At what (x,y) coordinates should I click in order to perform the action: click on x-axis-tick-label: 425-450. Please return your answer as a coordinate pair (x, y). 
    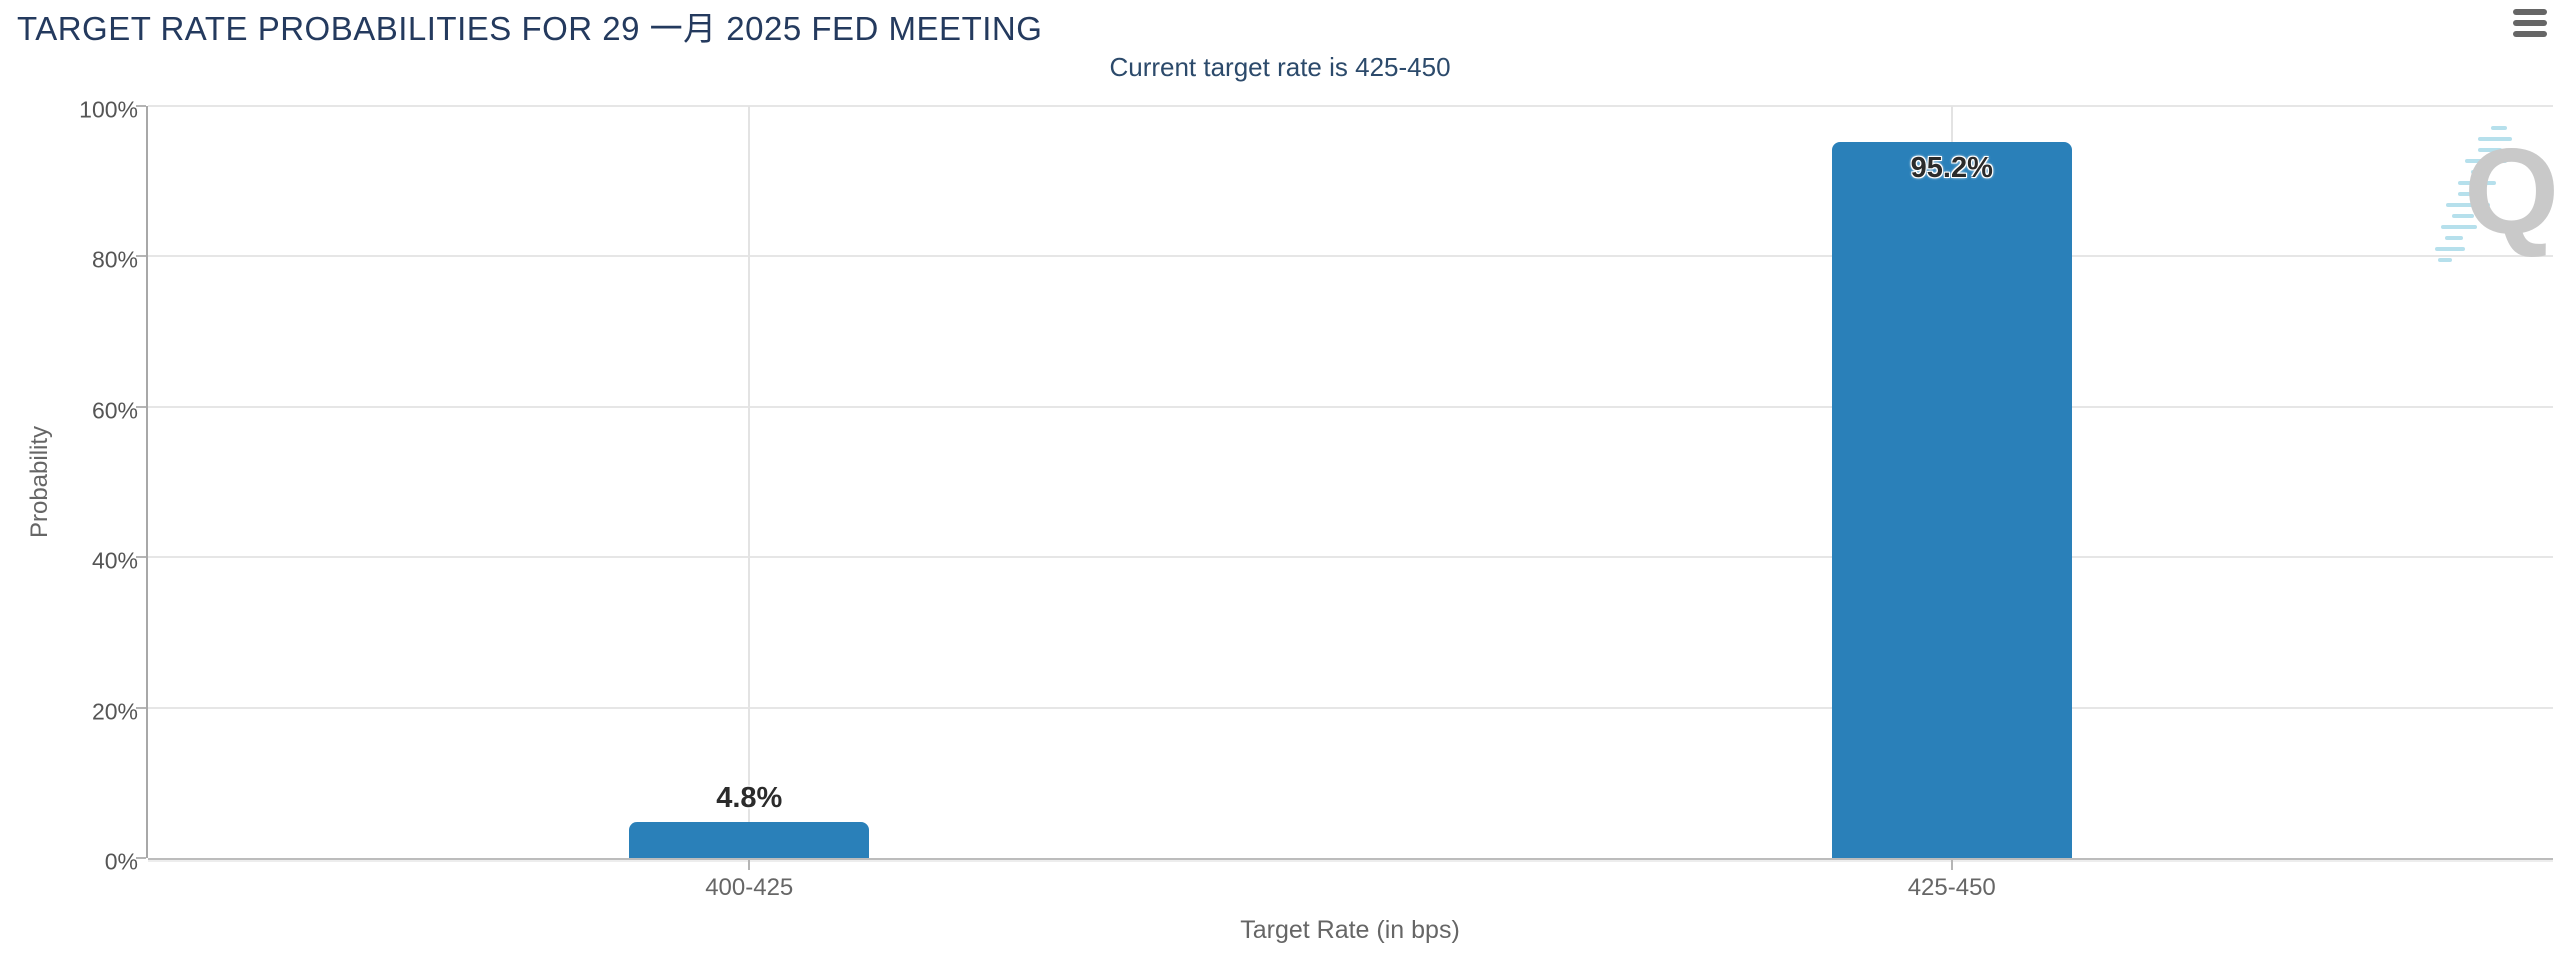
    Looking at the image, I should click on (1951, 887).